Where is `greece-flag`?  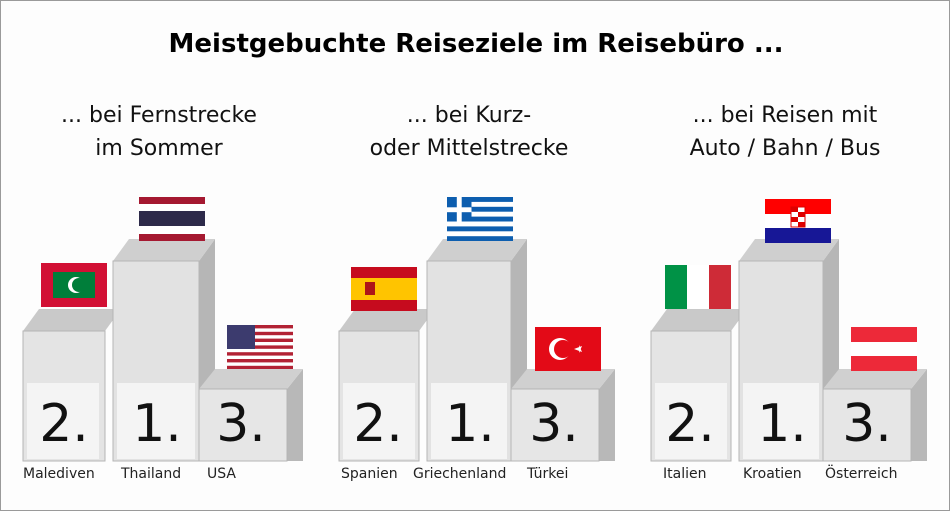
greece-flag is located at coordinates (480, 219).